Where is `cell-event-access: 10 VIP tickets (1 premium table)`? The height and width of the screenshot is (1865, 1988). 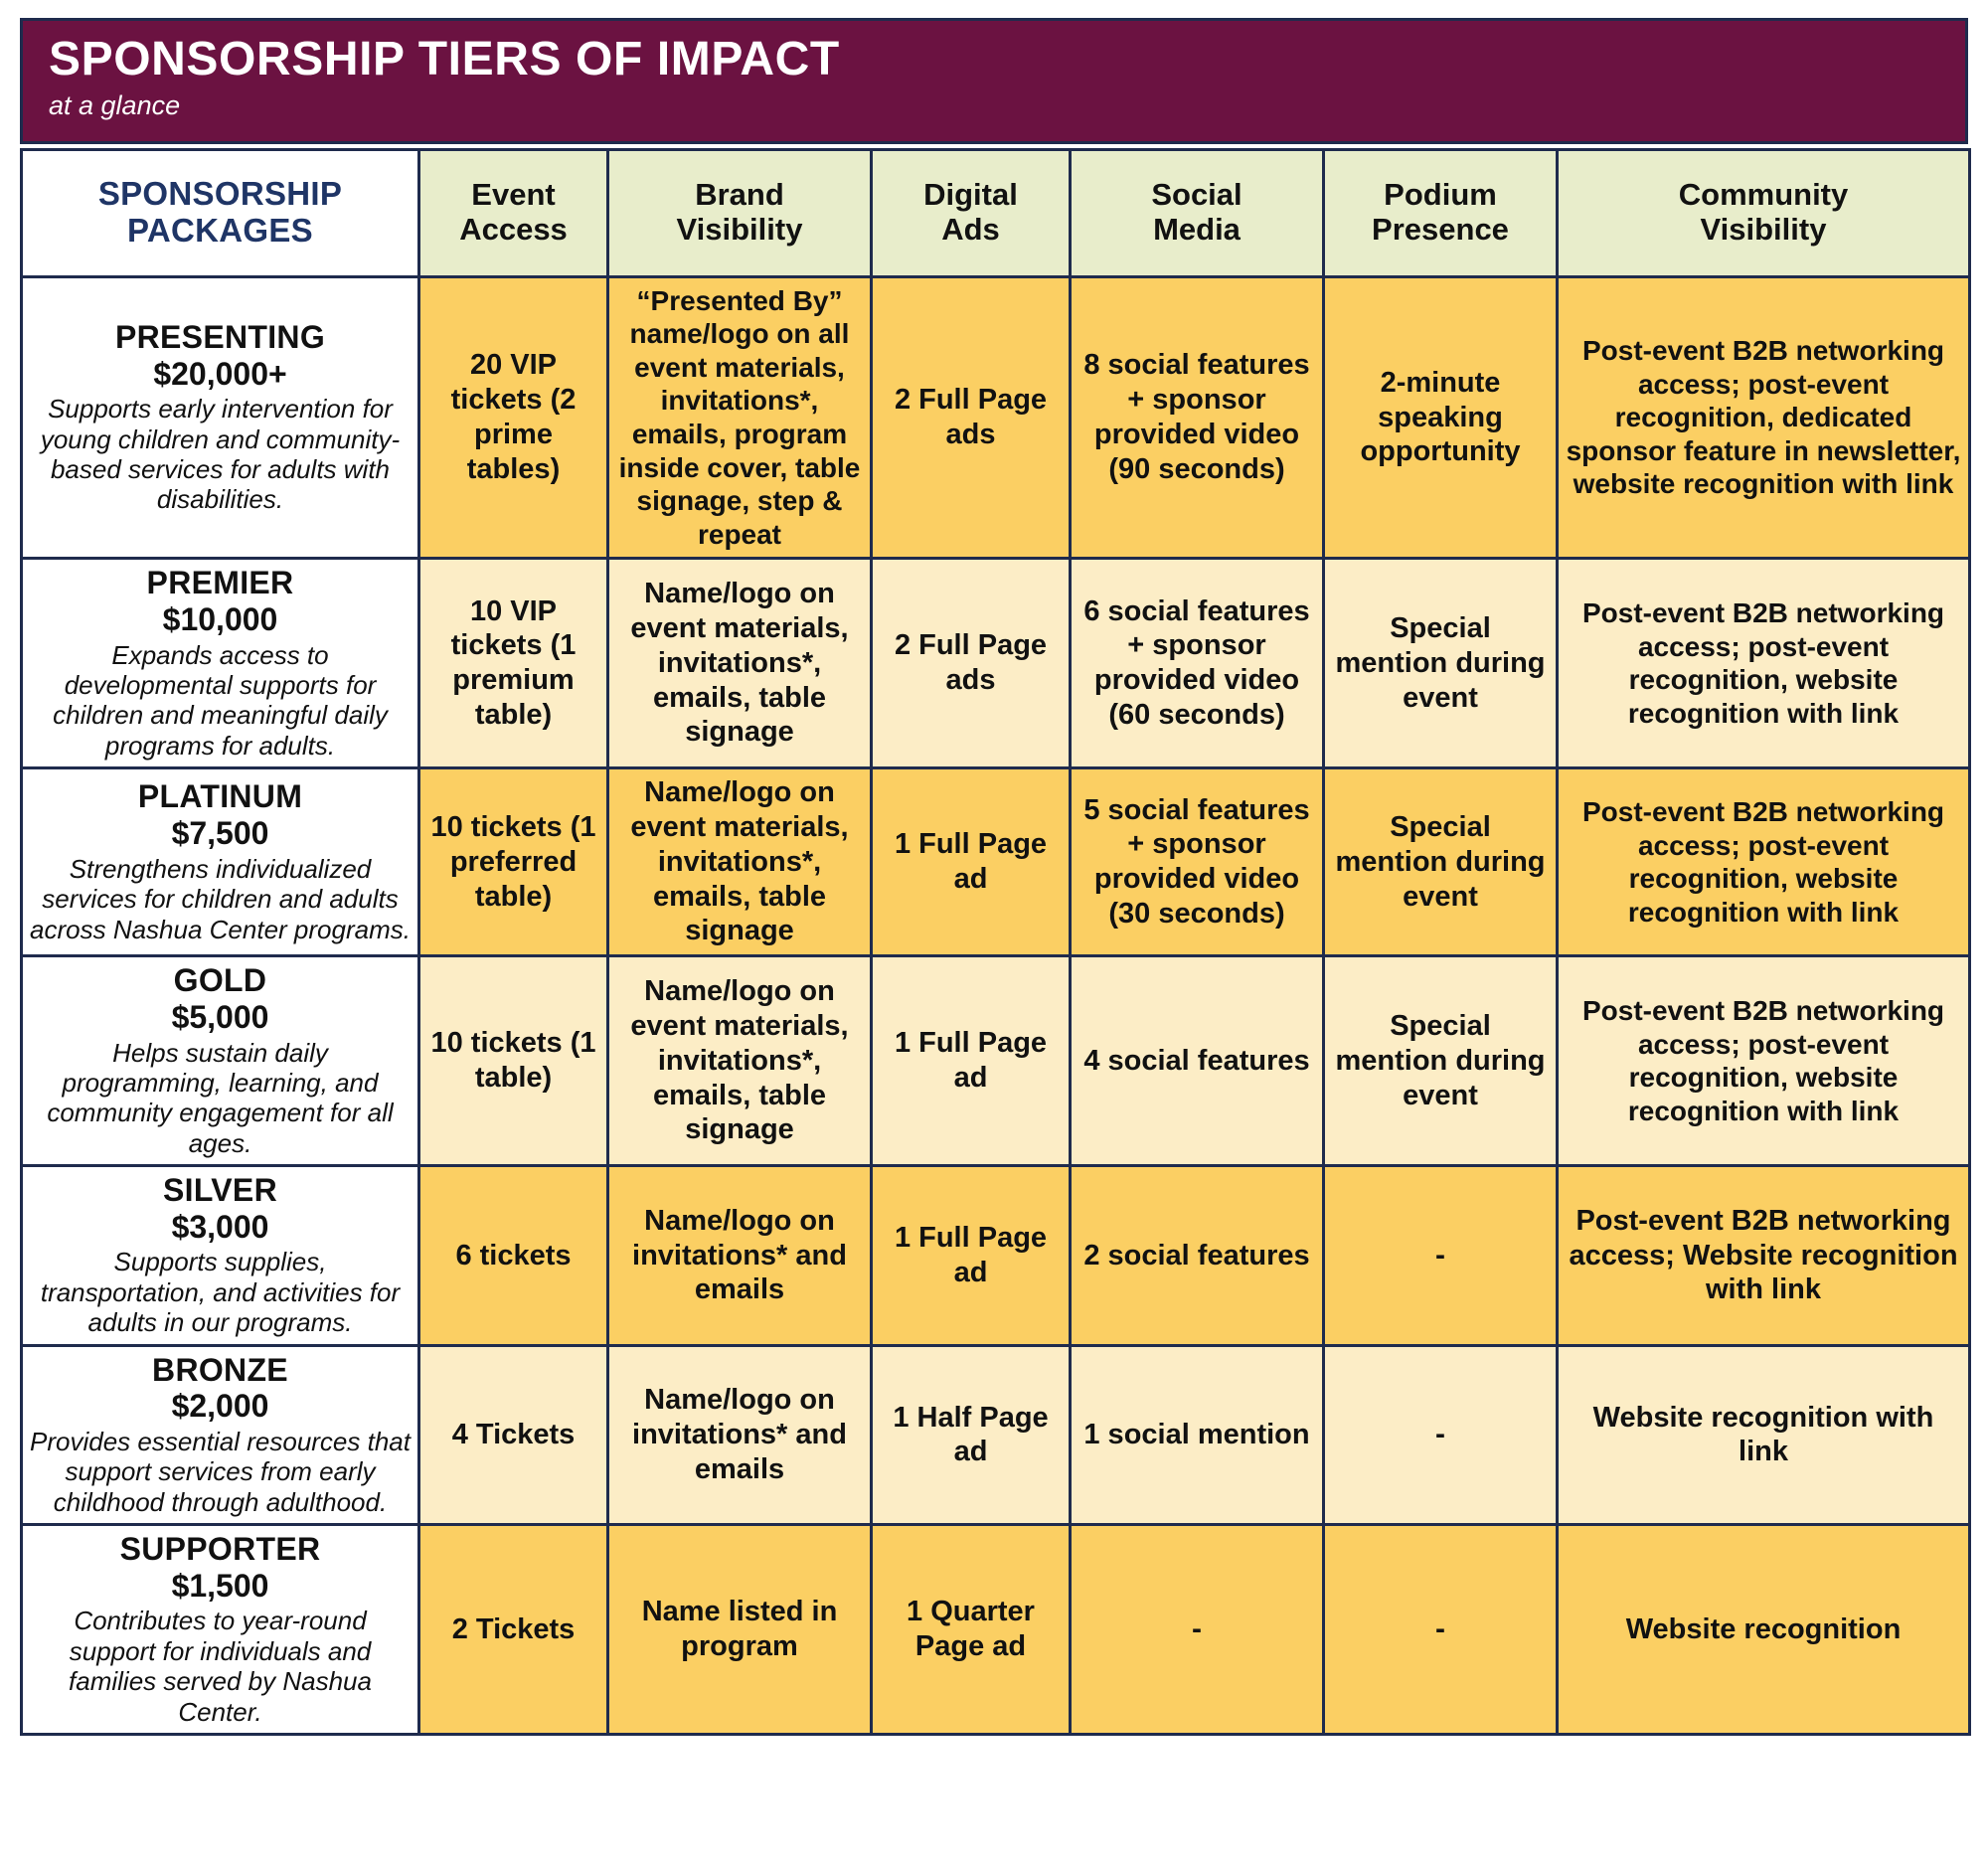 cell-event-access: 10 VIP tickets (1 premium table) is located at coordinates (513, 663).